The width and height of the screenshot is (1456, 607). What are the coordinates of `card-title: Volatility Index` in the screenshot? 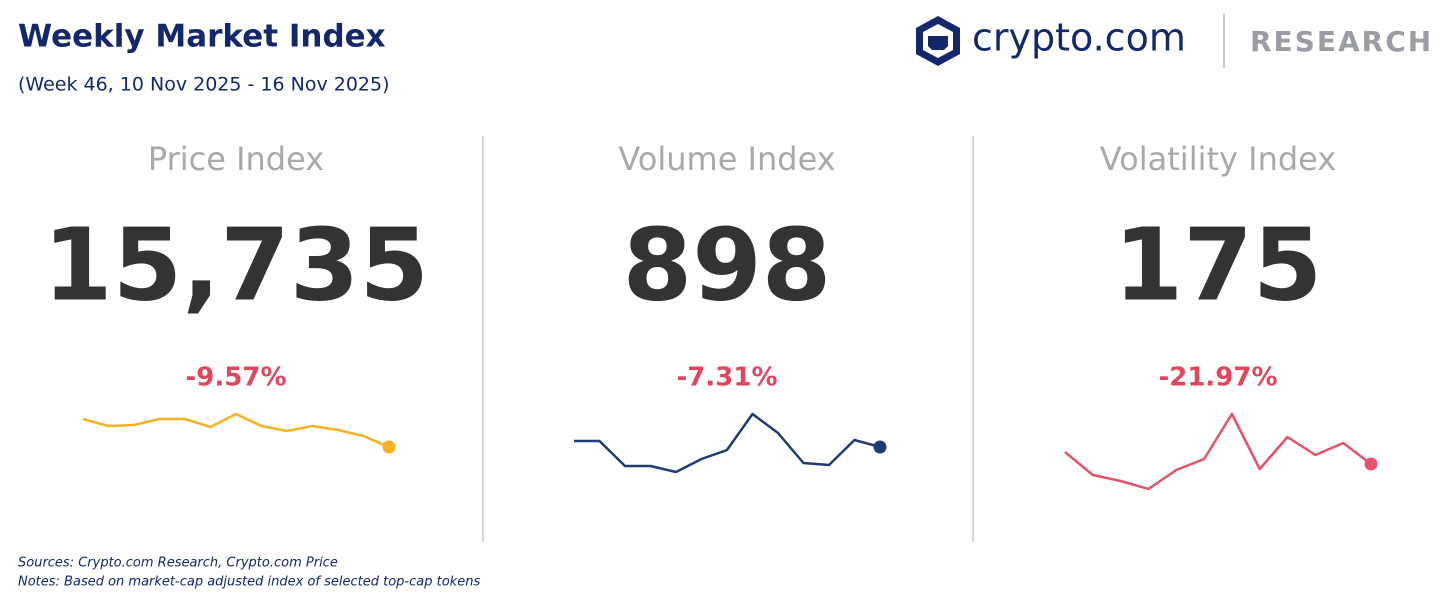 It's located at (1218, 159).